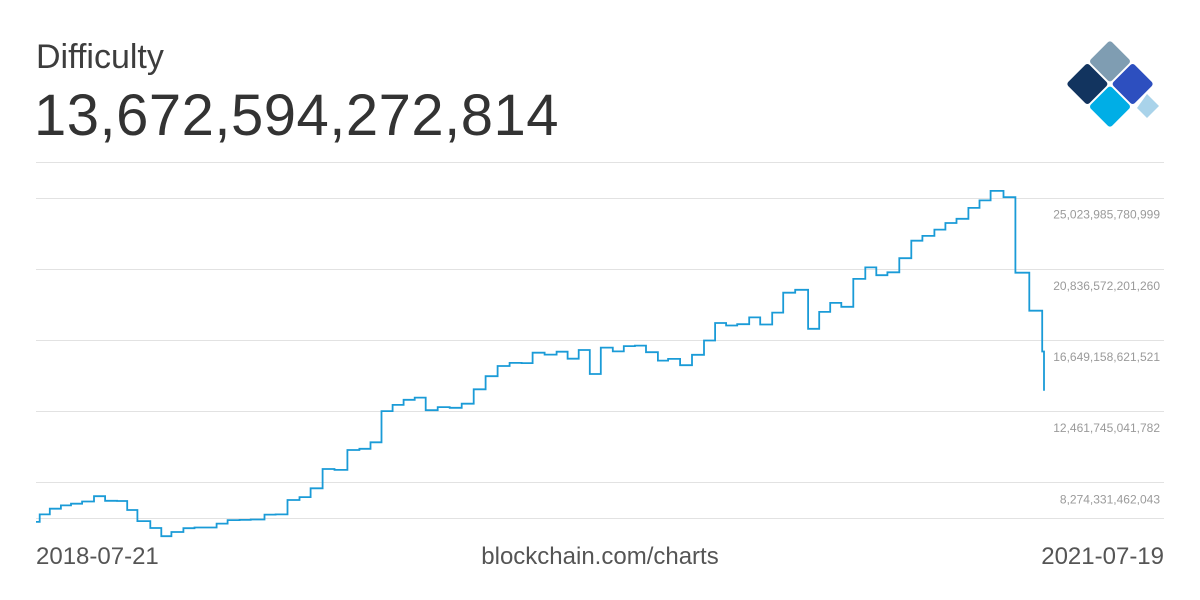 Image resolution: width=1200 pixels, height=600 pixels. Describe the element at coordinates (100, 57) in the screenshot. I see `chart-title: Difficulty` at that location.